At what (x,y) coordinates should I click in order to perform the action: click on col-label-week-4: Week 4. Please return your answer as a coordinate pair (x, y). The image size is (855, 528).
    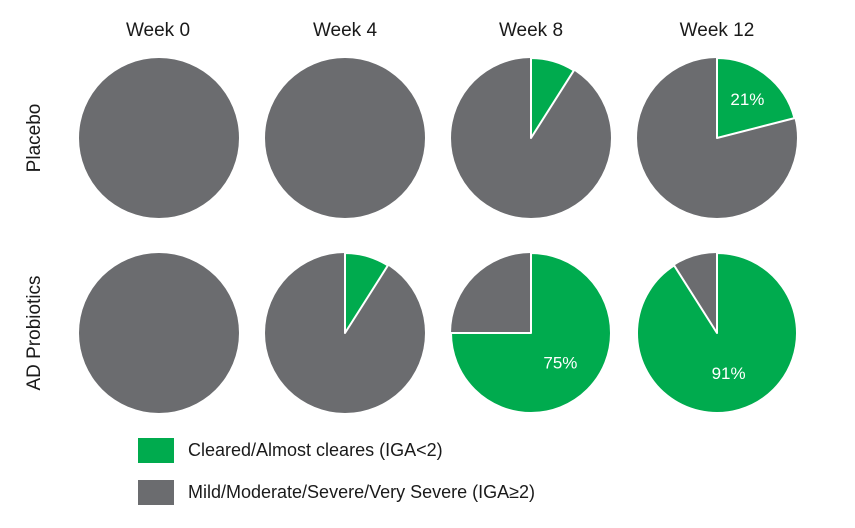
    Looking at the image, I should click on (345, 30).